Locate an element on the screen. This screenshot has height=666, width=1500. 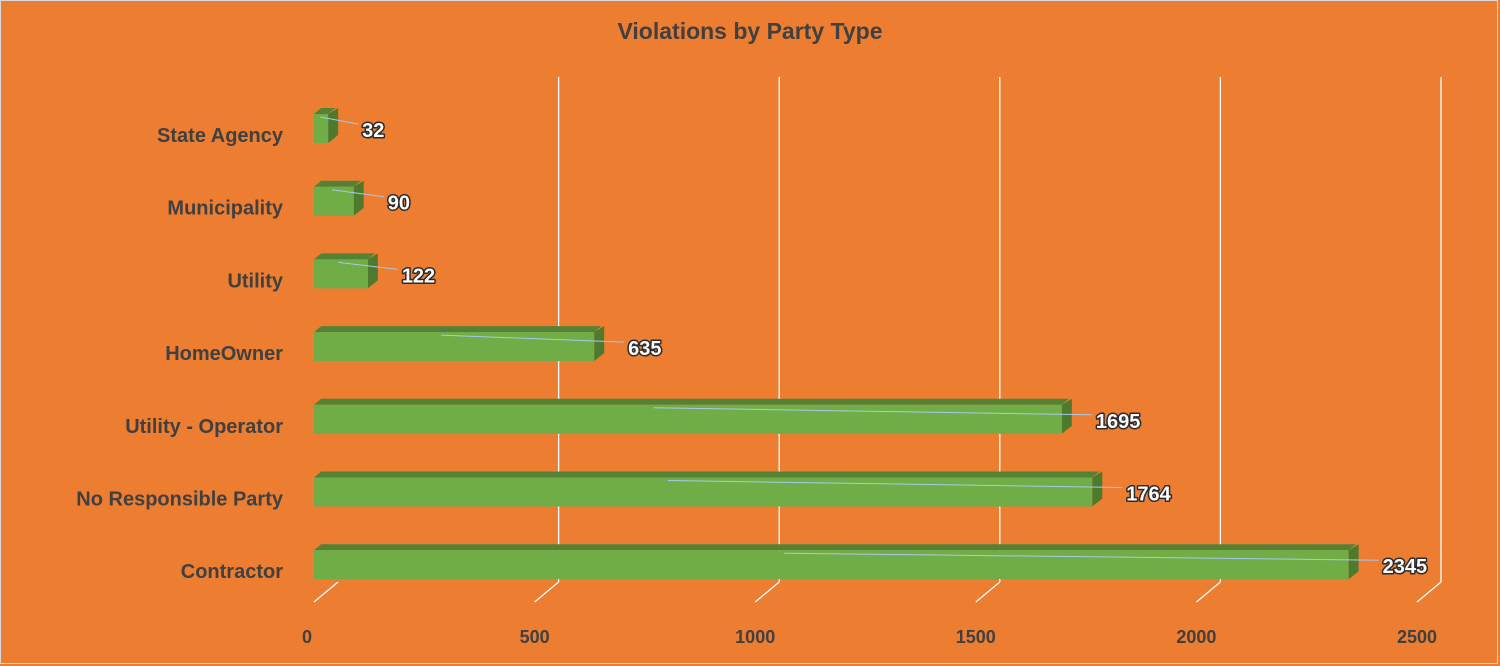
bar-municipality is located at coordinates (349, 198).